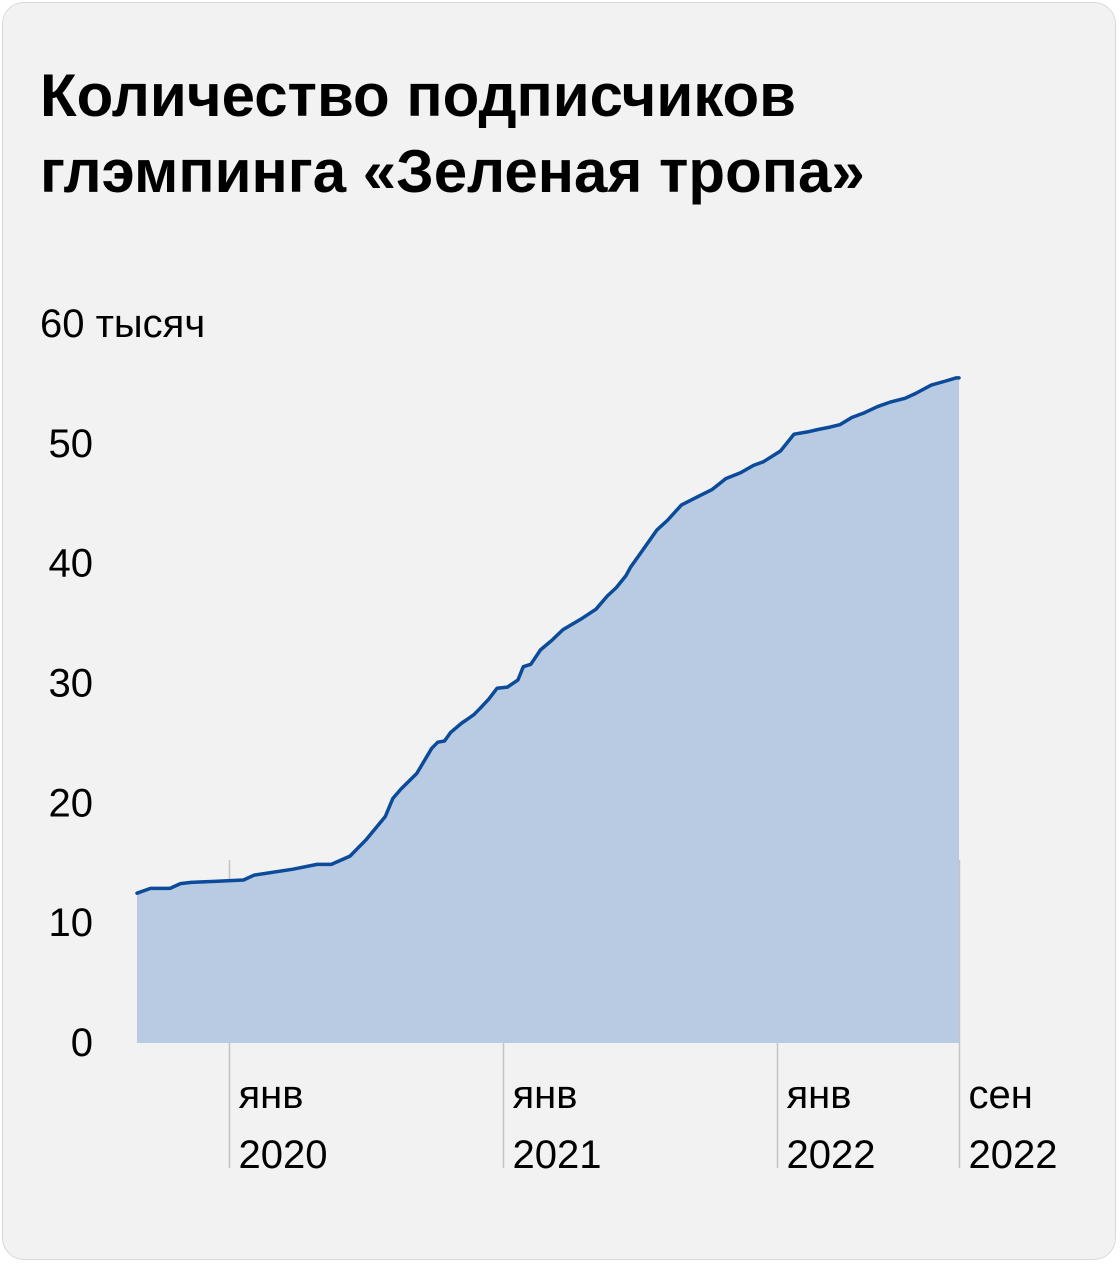 The width and height of the screenshot is (1120, 1264). What do you see at coordinates (82, 1043) in the screenshot?
I see `y-tick-label: 0` at bounding box center [82, 1043].